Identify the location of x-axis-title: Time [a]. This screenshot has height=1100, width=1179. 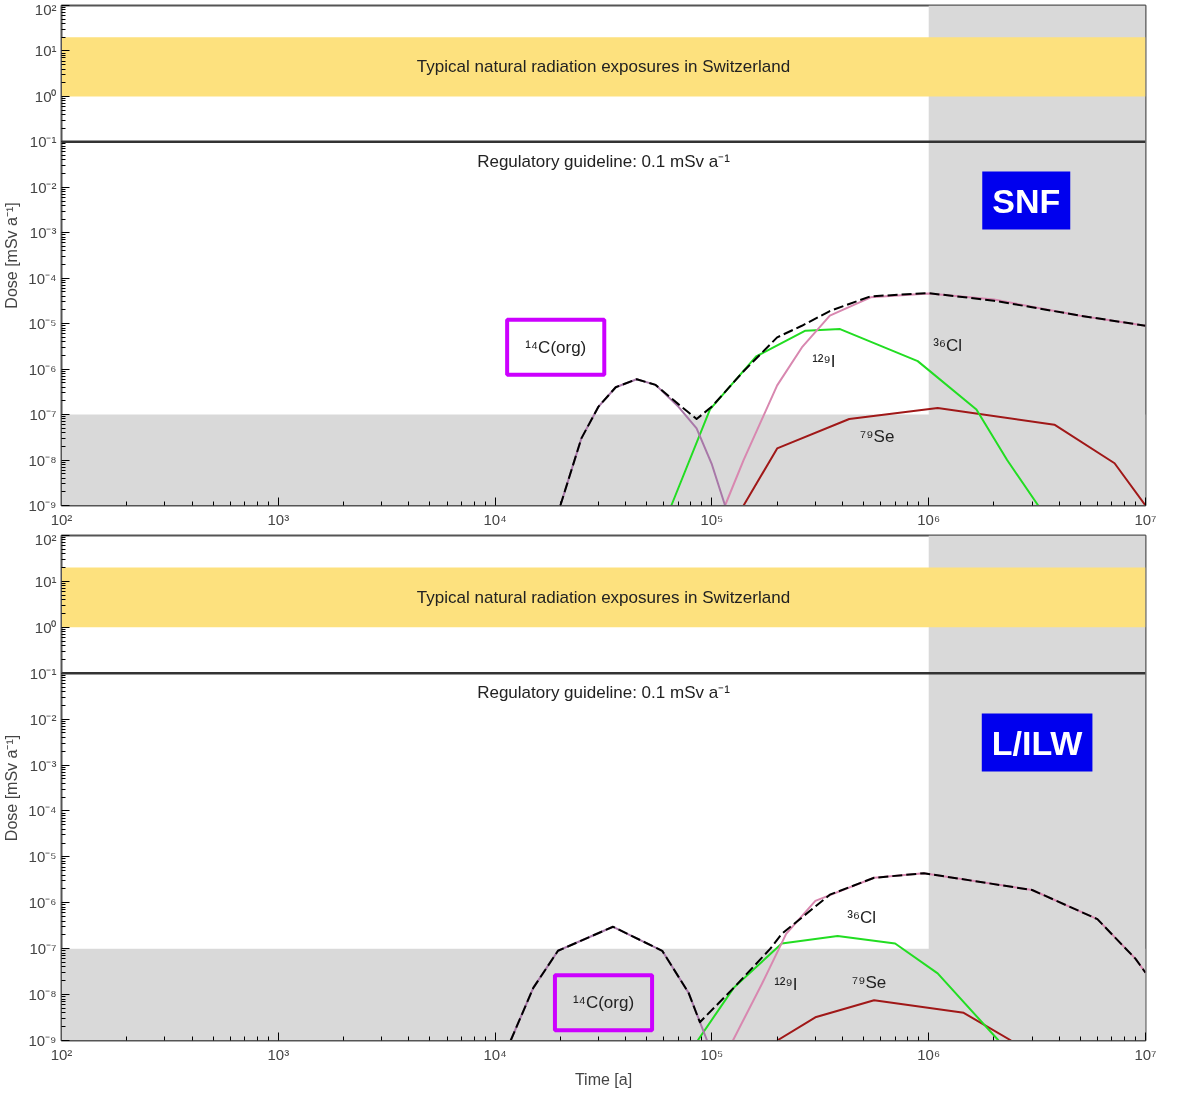
(603, 1079).